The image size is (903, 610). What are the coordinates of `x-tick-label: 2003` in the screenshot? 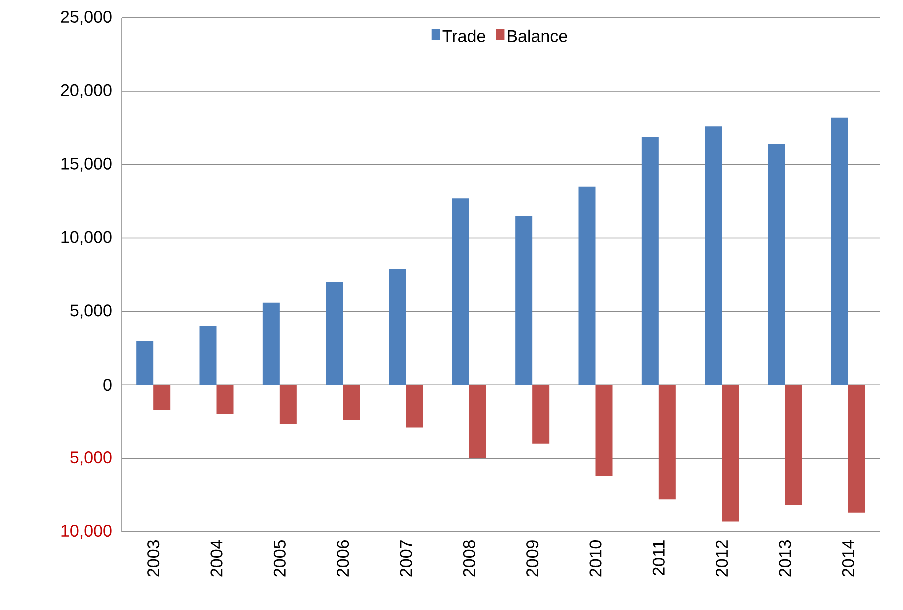 It's located at (154, 558).